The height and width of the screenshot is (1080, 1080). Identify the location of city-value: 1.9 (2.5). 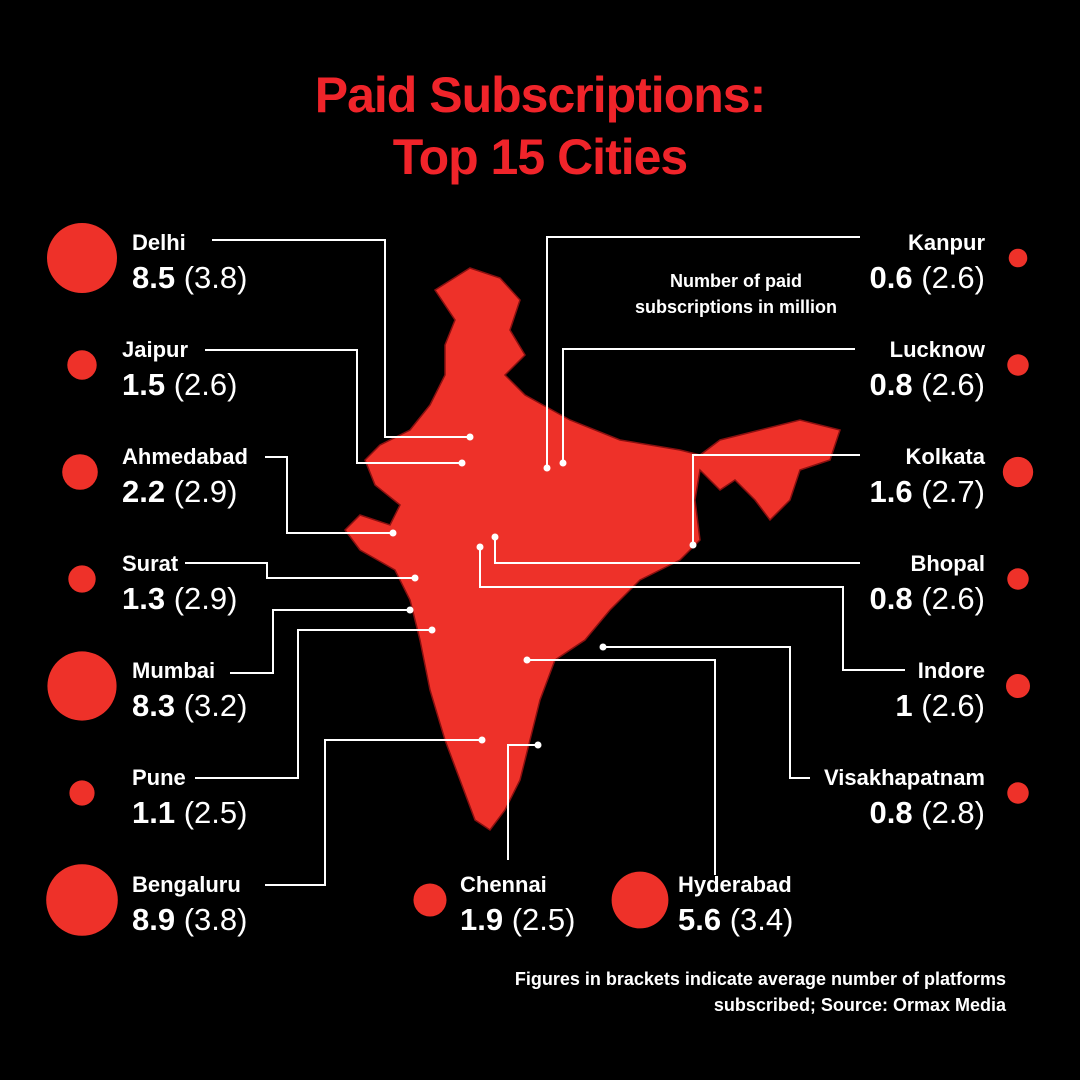
(517, 919).